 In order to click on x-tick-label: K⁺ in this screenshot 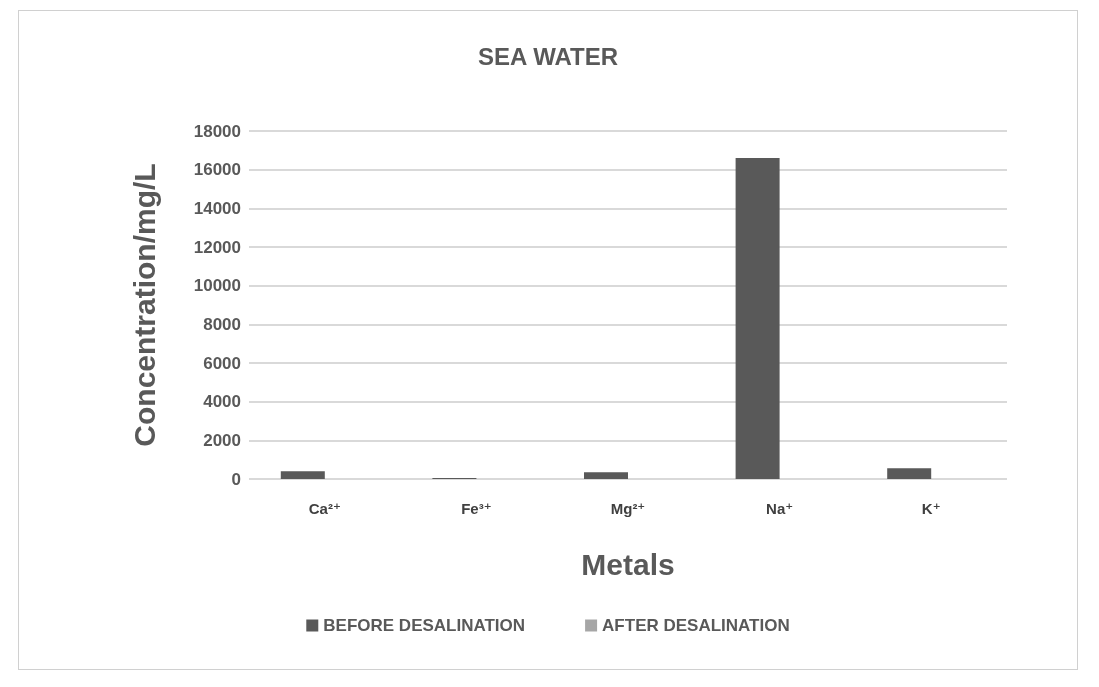, I will do `click(931, 508)`.